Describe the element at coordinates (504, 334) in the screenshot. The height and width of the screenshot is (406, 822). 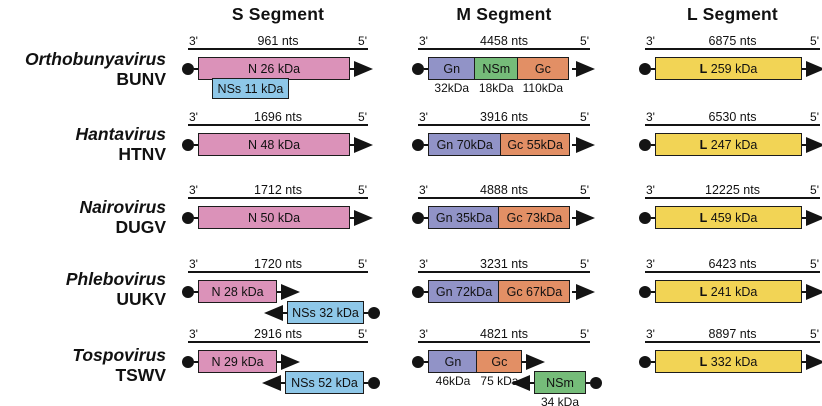
I see `nts-length-label: 4821 nts` at that location.